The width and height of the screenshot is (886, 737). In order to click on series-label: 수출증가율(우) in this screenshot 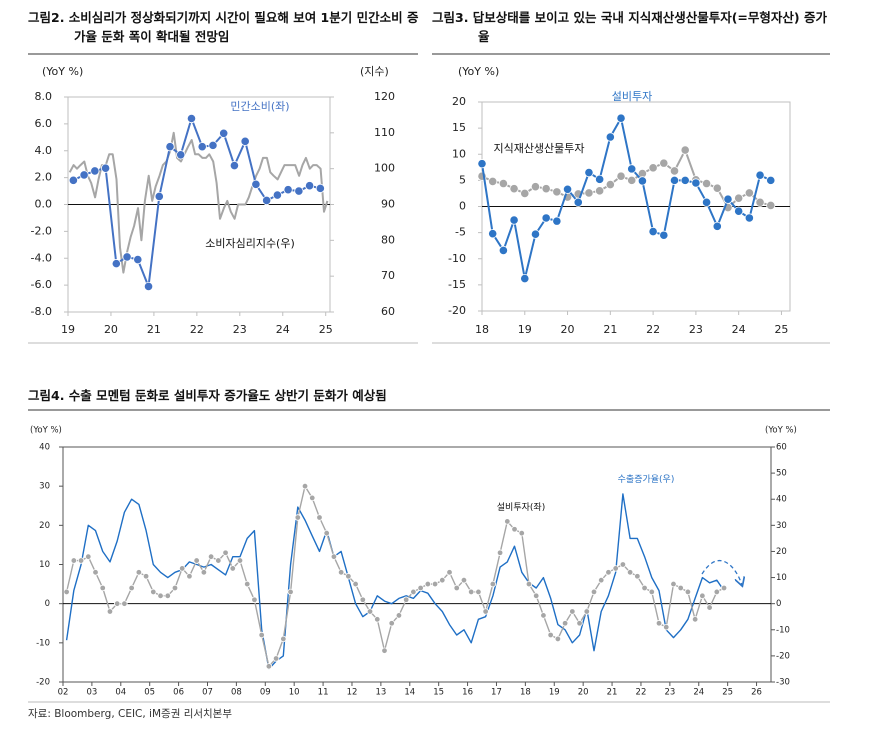, I will do `click(646, 480)`.